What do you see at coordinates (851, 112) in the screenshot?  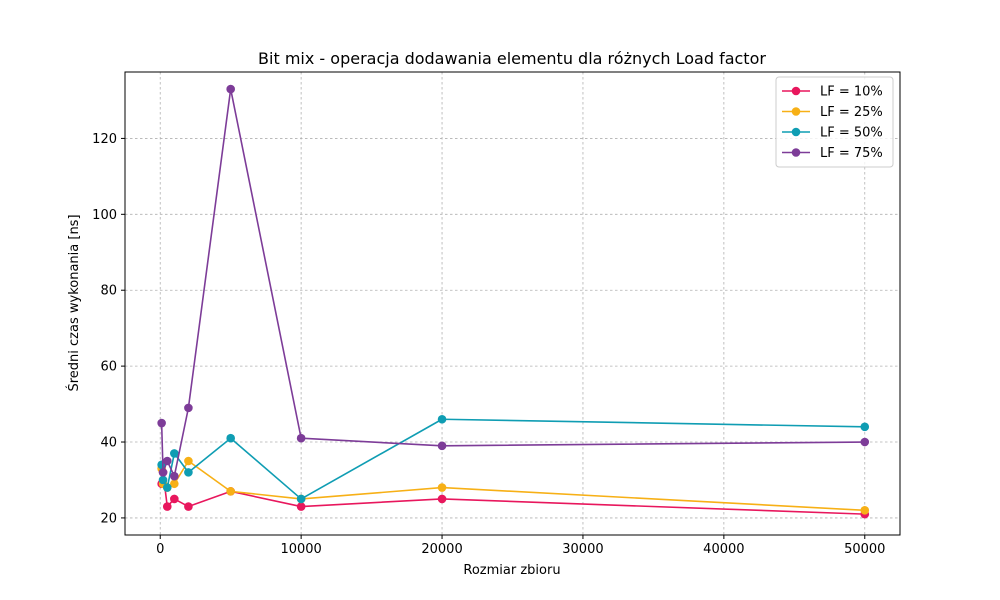 I see `legend-label: LF = 25%` at bounding box center [851, 112].